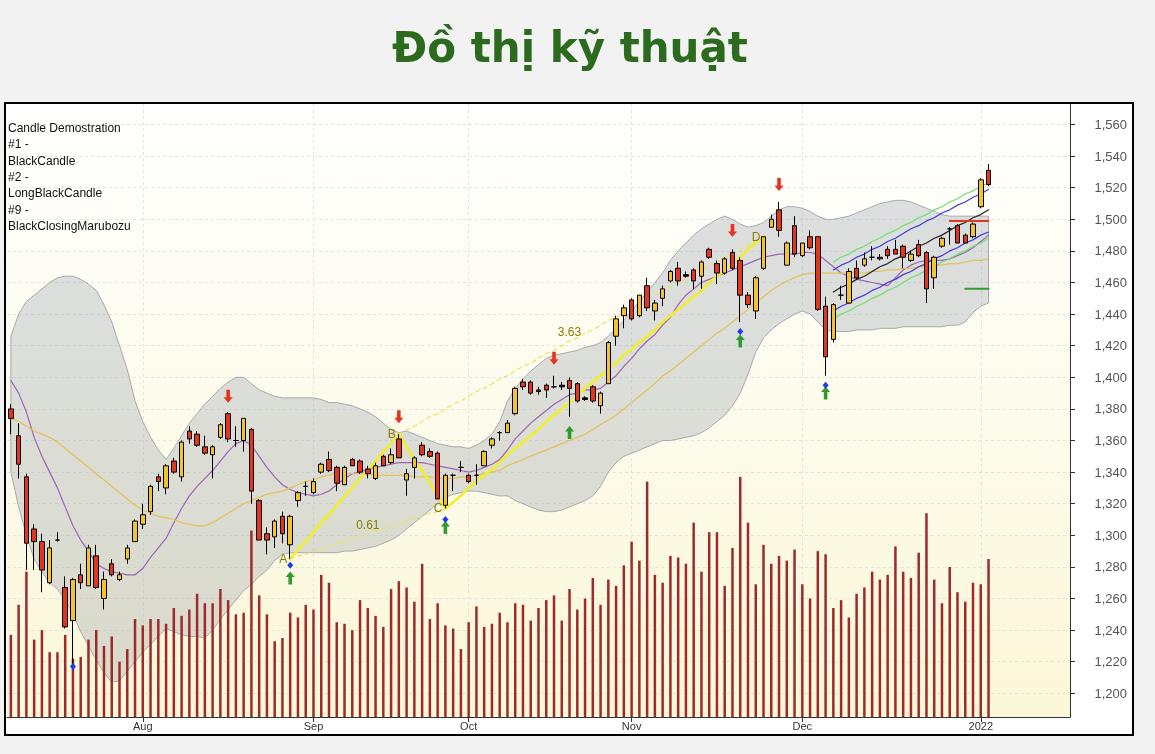 Image resolution: width=1155 pixels, height=754 pixels. Describe the element at coordinates (1110, 377) in the screenshot. I see `y-tick-label: 1,400` at that location.